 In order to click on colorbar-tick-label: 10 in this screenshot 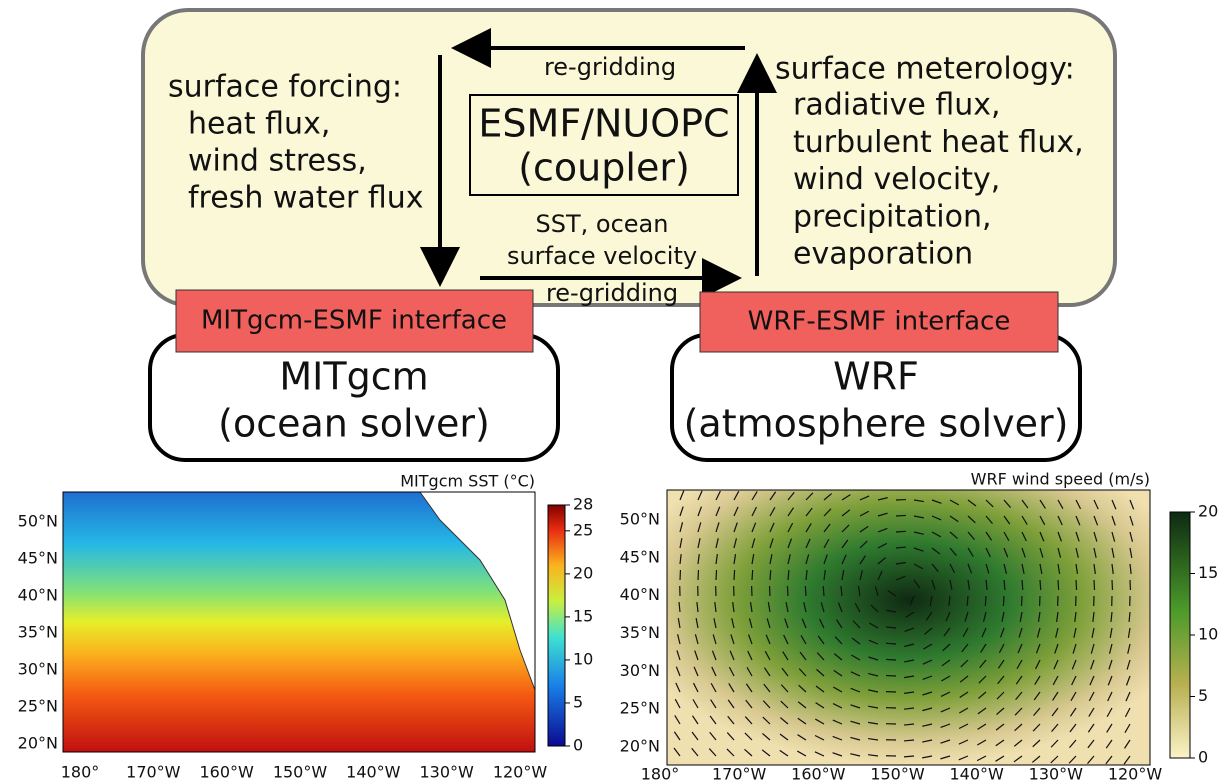, I will do `click(1208, 634)`.